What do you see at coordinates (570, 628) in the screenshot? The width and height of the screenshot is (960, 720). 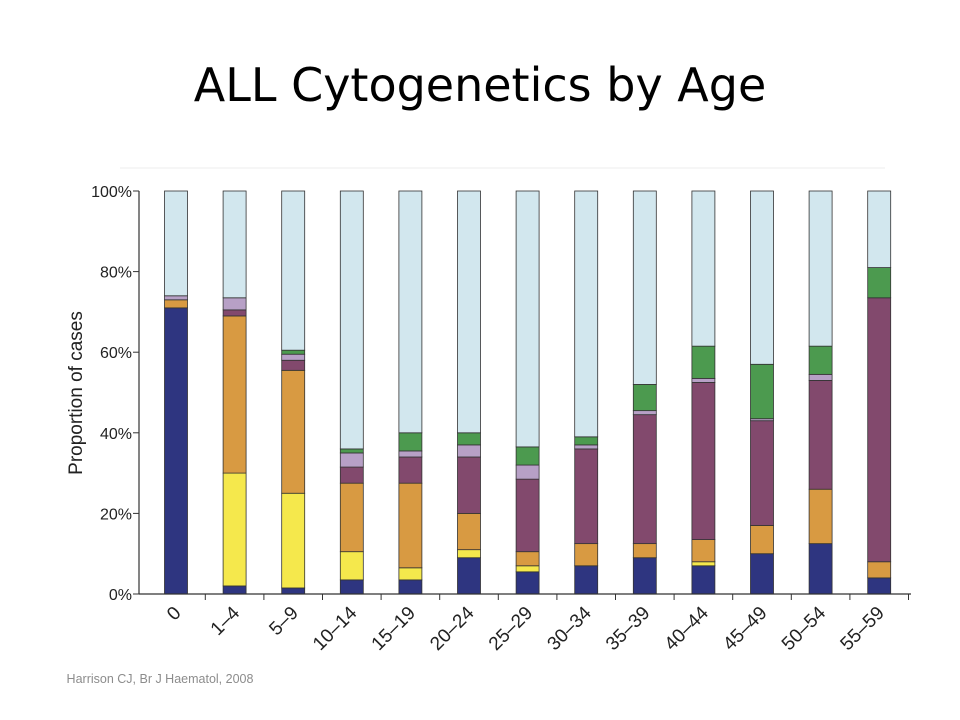 I see `x-tick-label: 30–34` at bounding box center [570, 628].